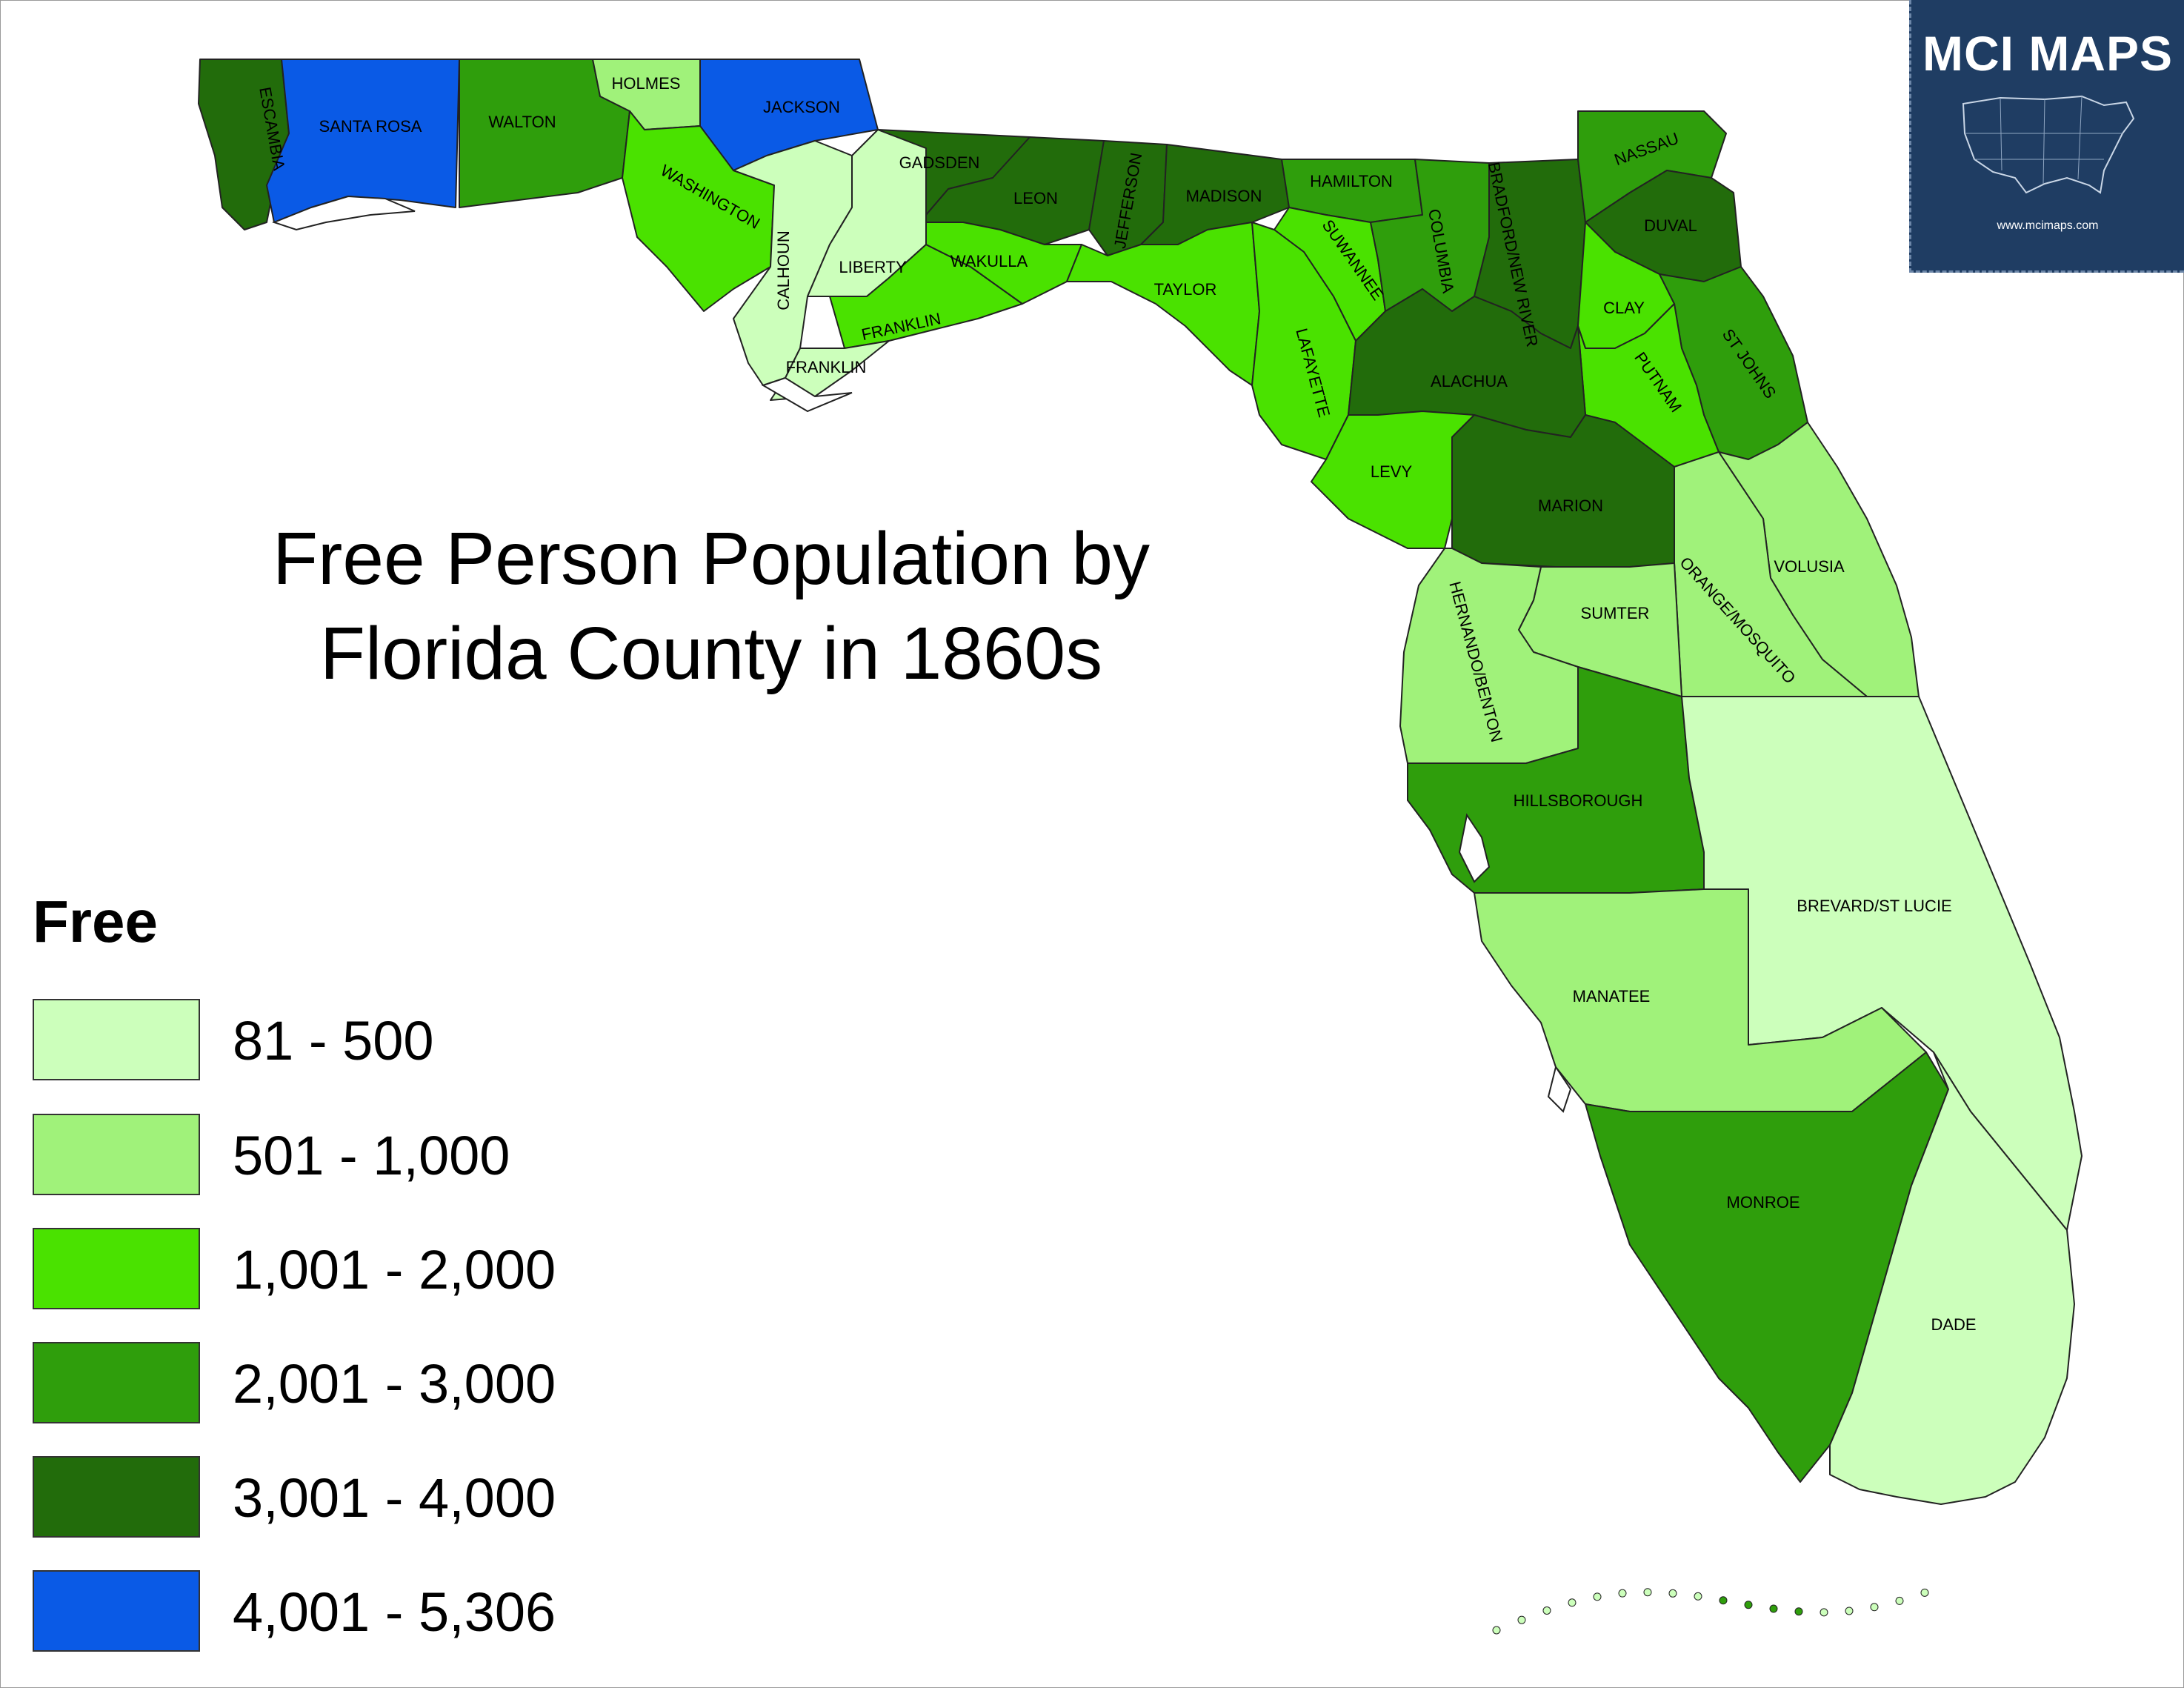  I want to click on legend-item-5: 3,001 - 4,000, so click(366, 1497).